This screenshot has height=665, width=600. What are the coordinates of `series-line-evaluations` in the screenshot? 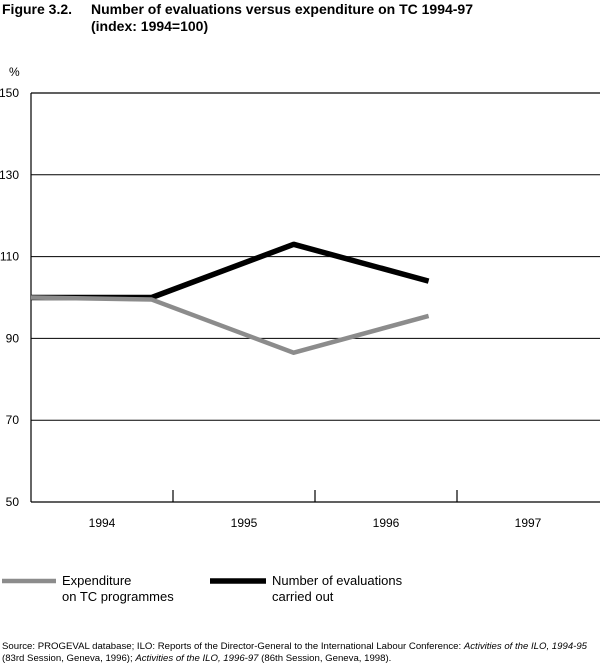 It's located at (230, 270).